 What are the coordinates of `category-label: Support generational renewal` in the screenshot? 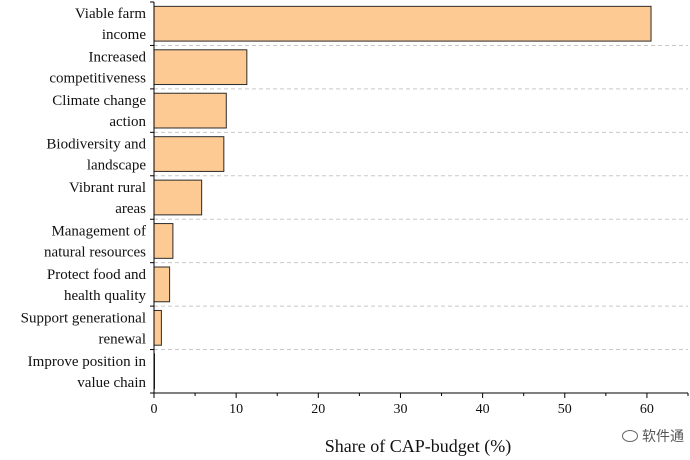 It's located at (83, 328).